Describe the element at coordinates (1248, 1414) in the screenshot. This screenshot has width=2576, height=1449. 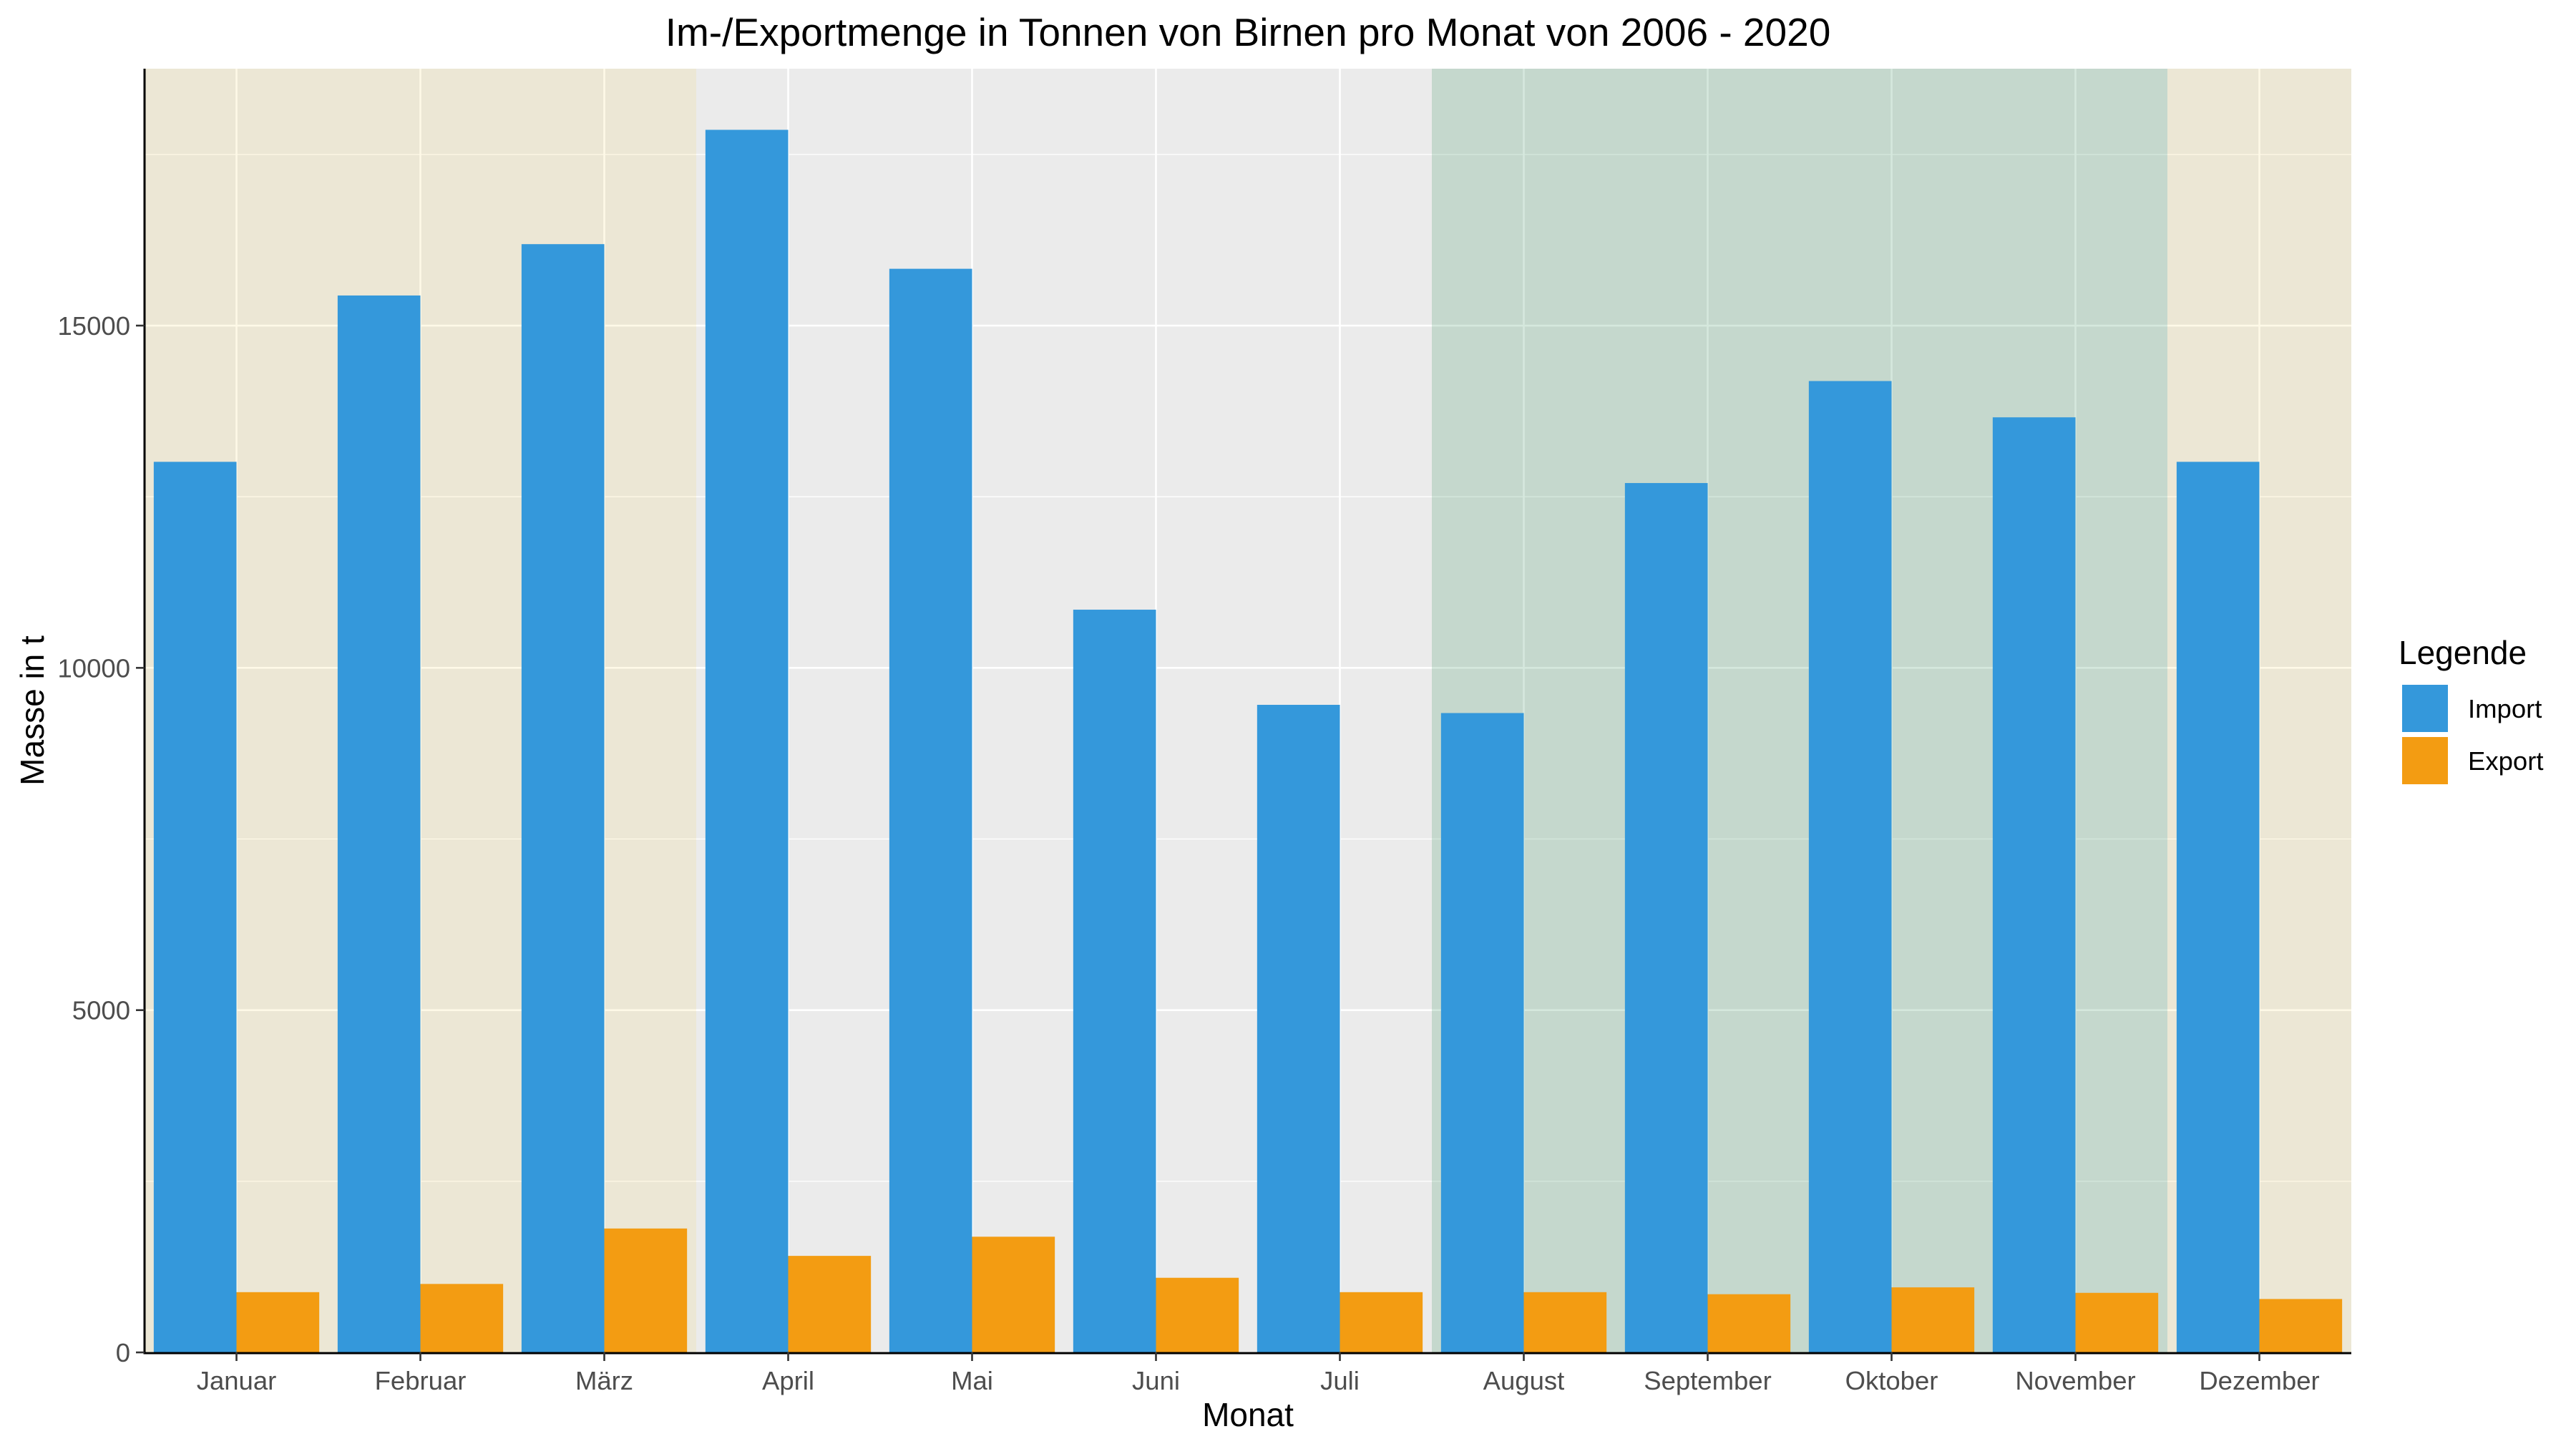
I see `x-axis-title: Monat` at that location.